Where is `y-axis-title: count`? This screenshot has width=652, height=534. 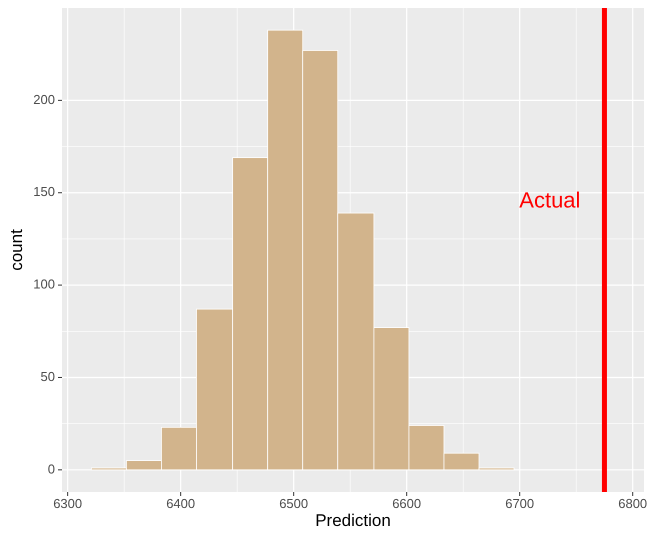
y-axis-title: count is located at coordinates (16, 249).